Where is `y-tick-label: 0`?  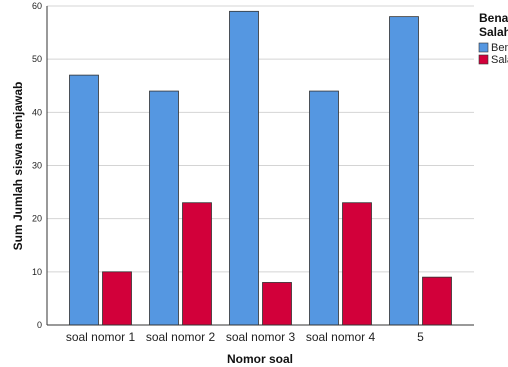 y-tick-label: 0 is located at coordinates (39, 325).